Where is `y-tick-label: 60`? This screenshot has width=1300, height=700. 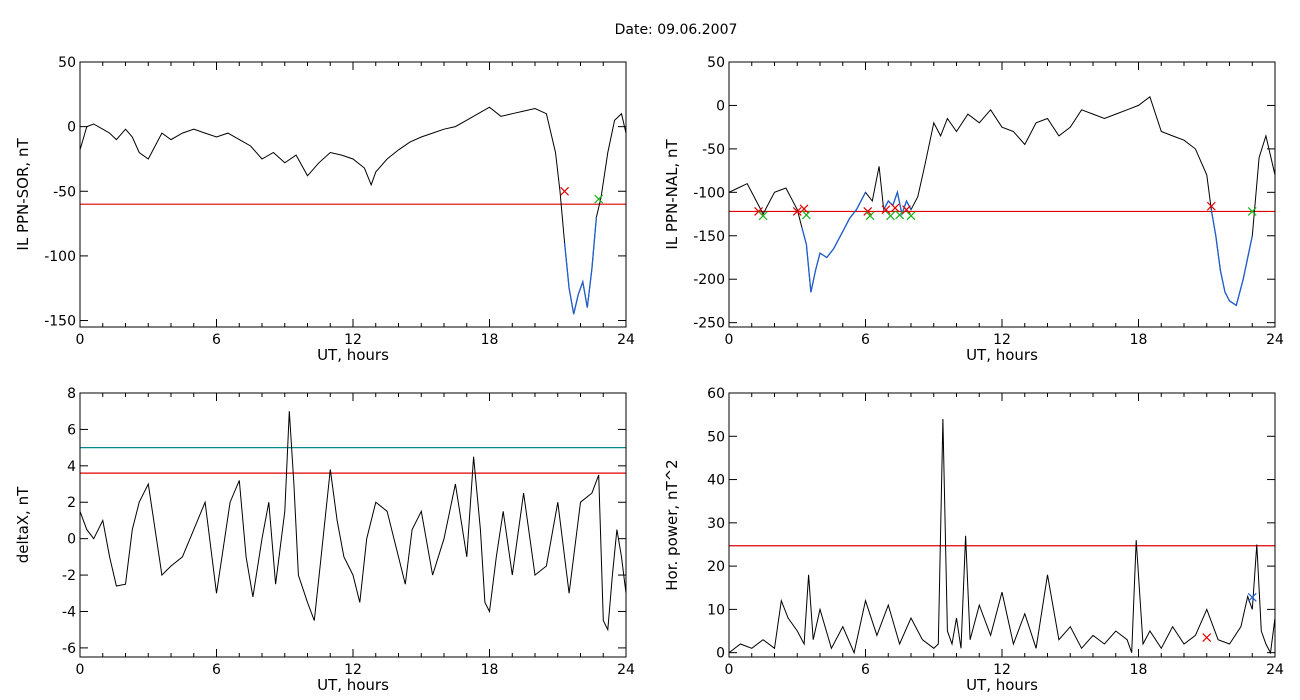 y-tick-label: 60 is located at coordinates (716, 394).